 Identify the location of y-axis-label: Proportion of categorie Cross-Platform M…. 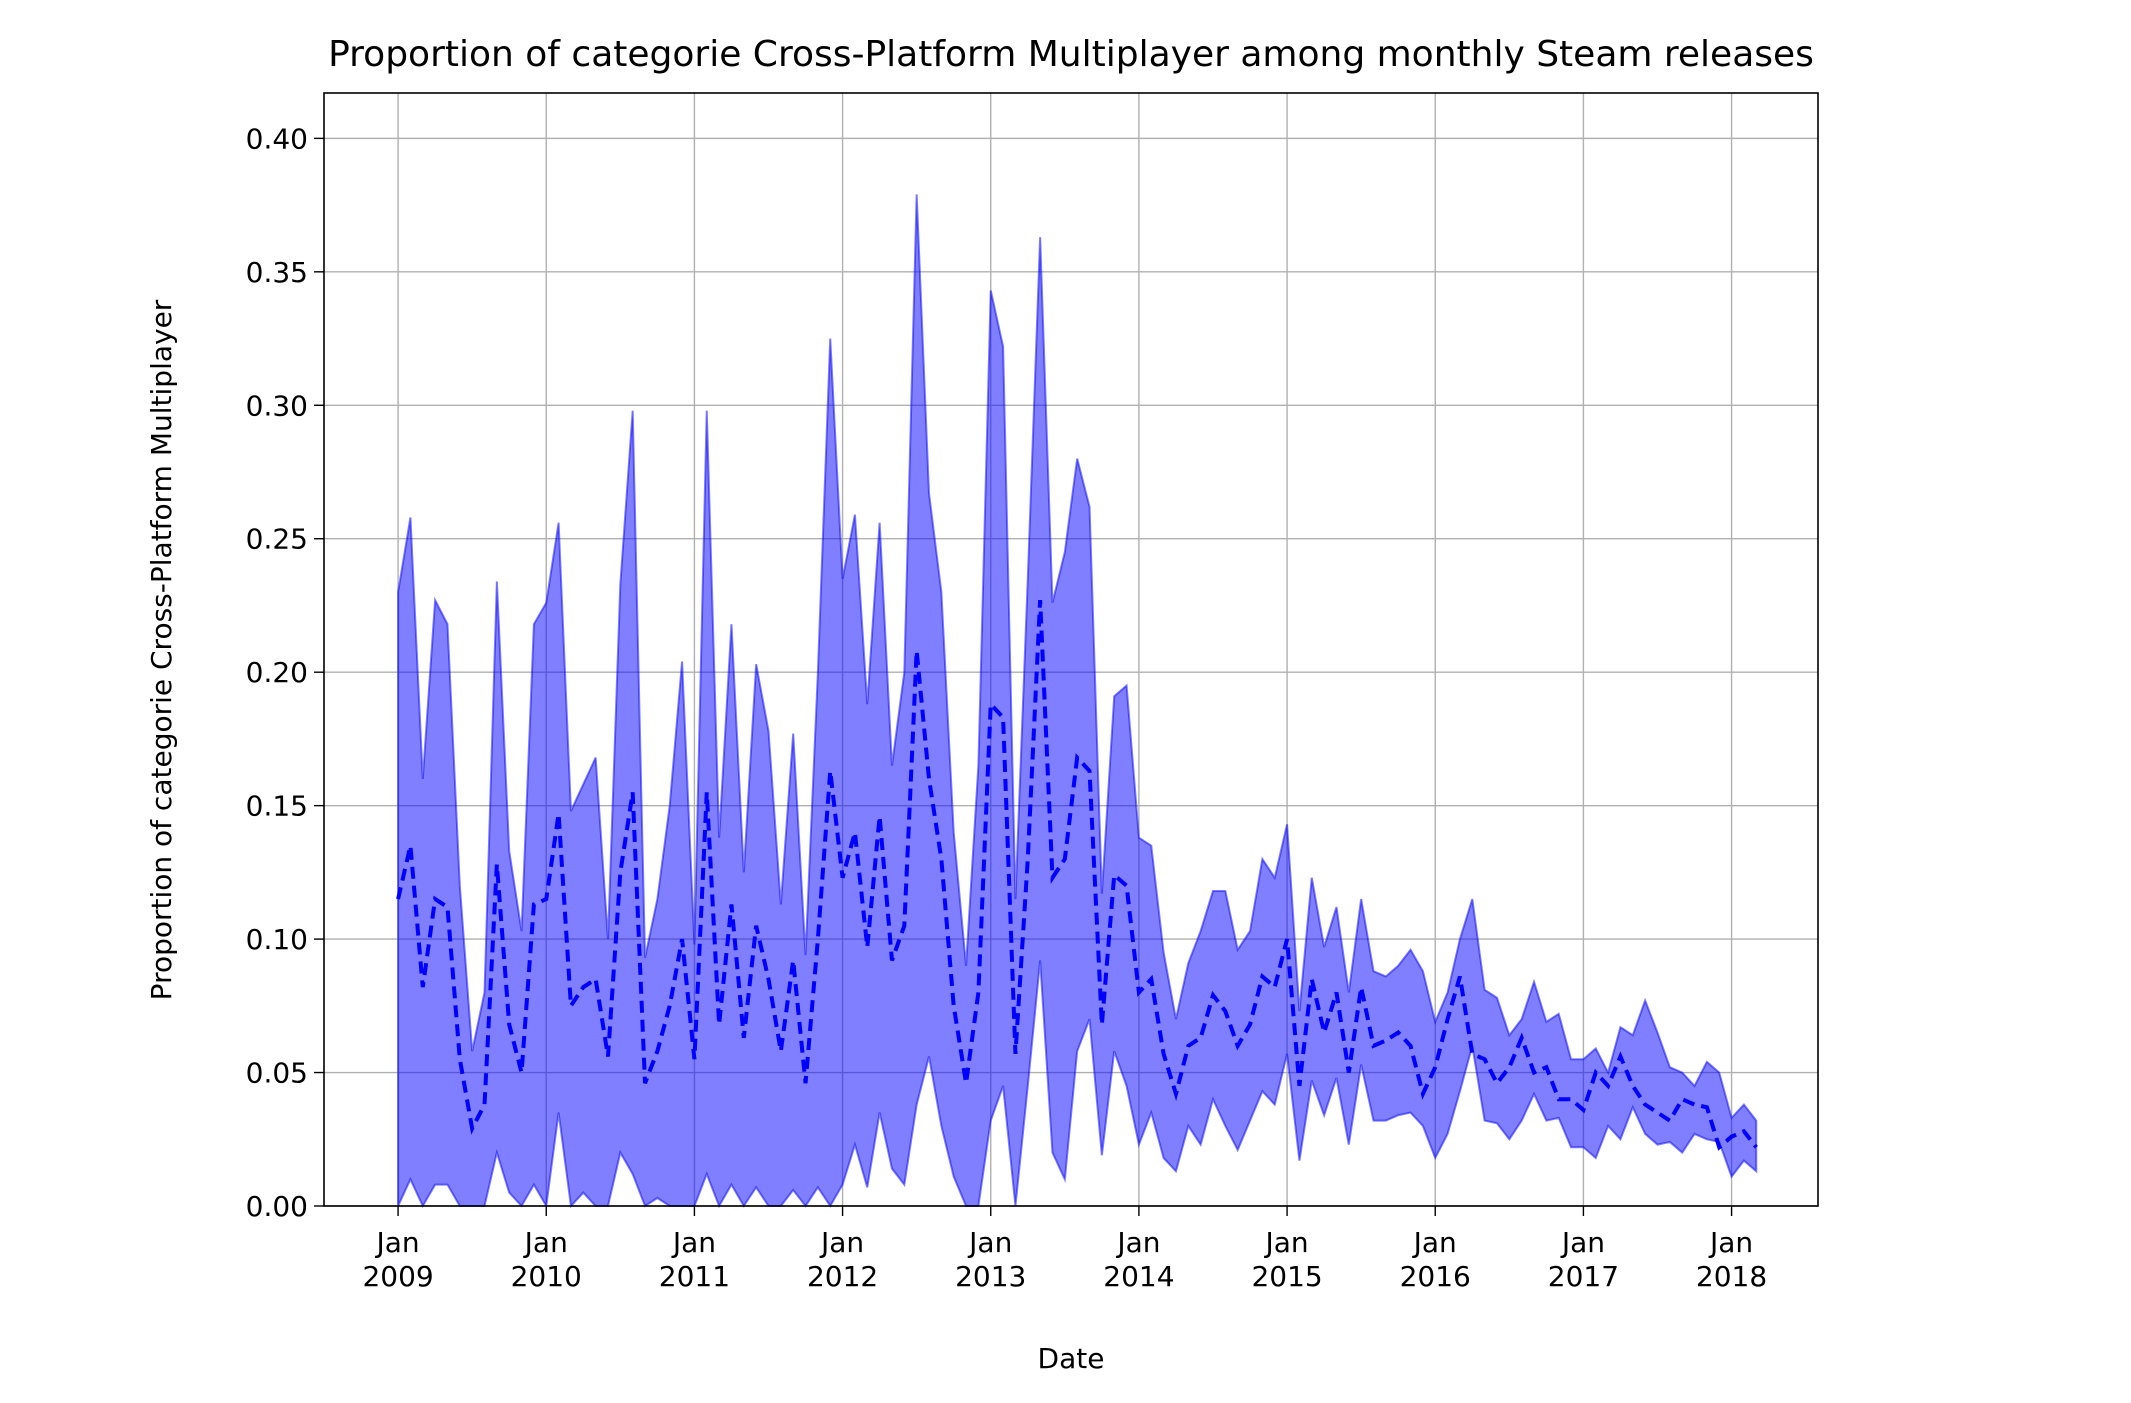
(161, 649).